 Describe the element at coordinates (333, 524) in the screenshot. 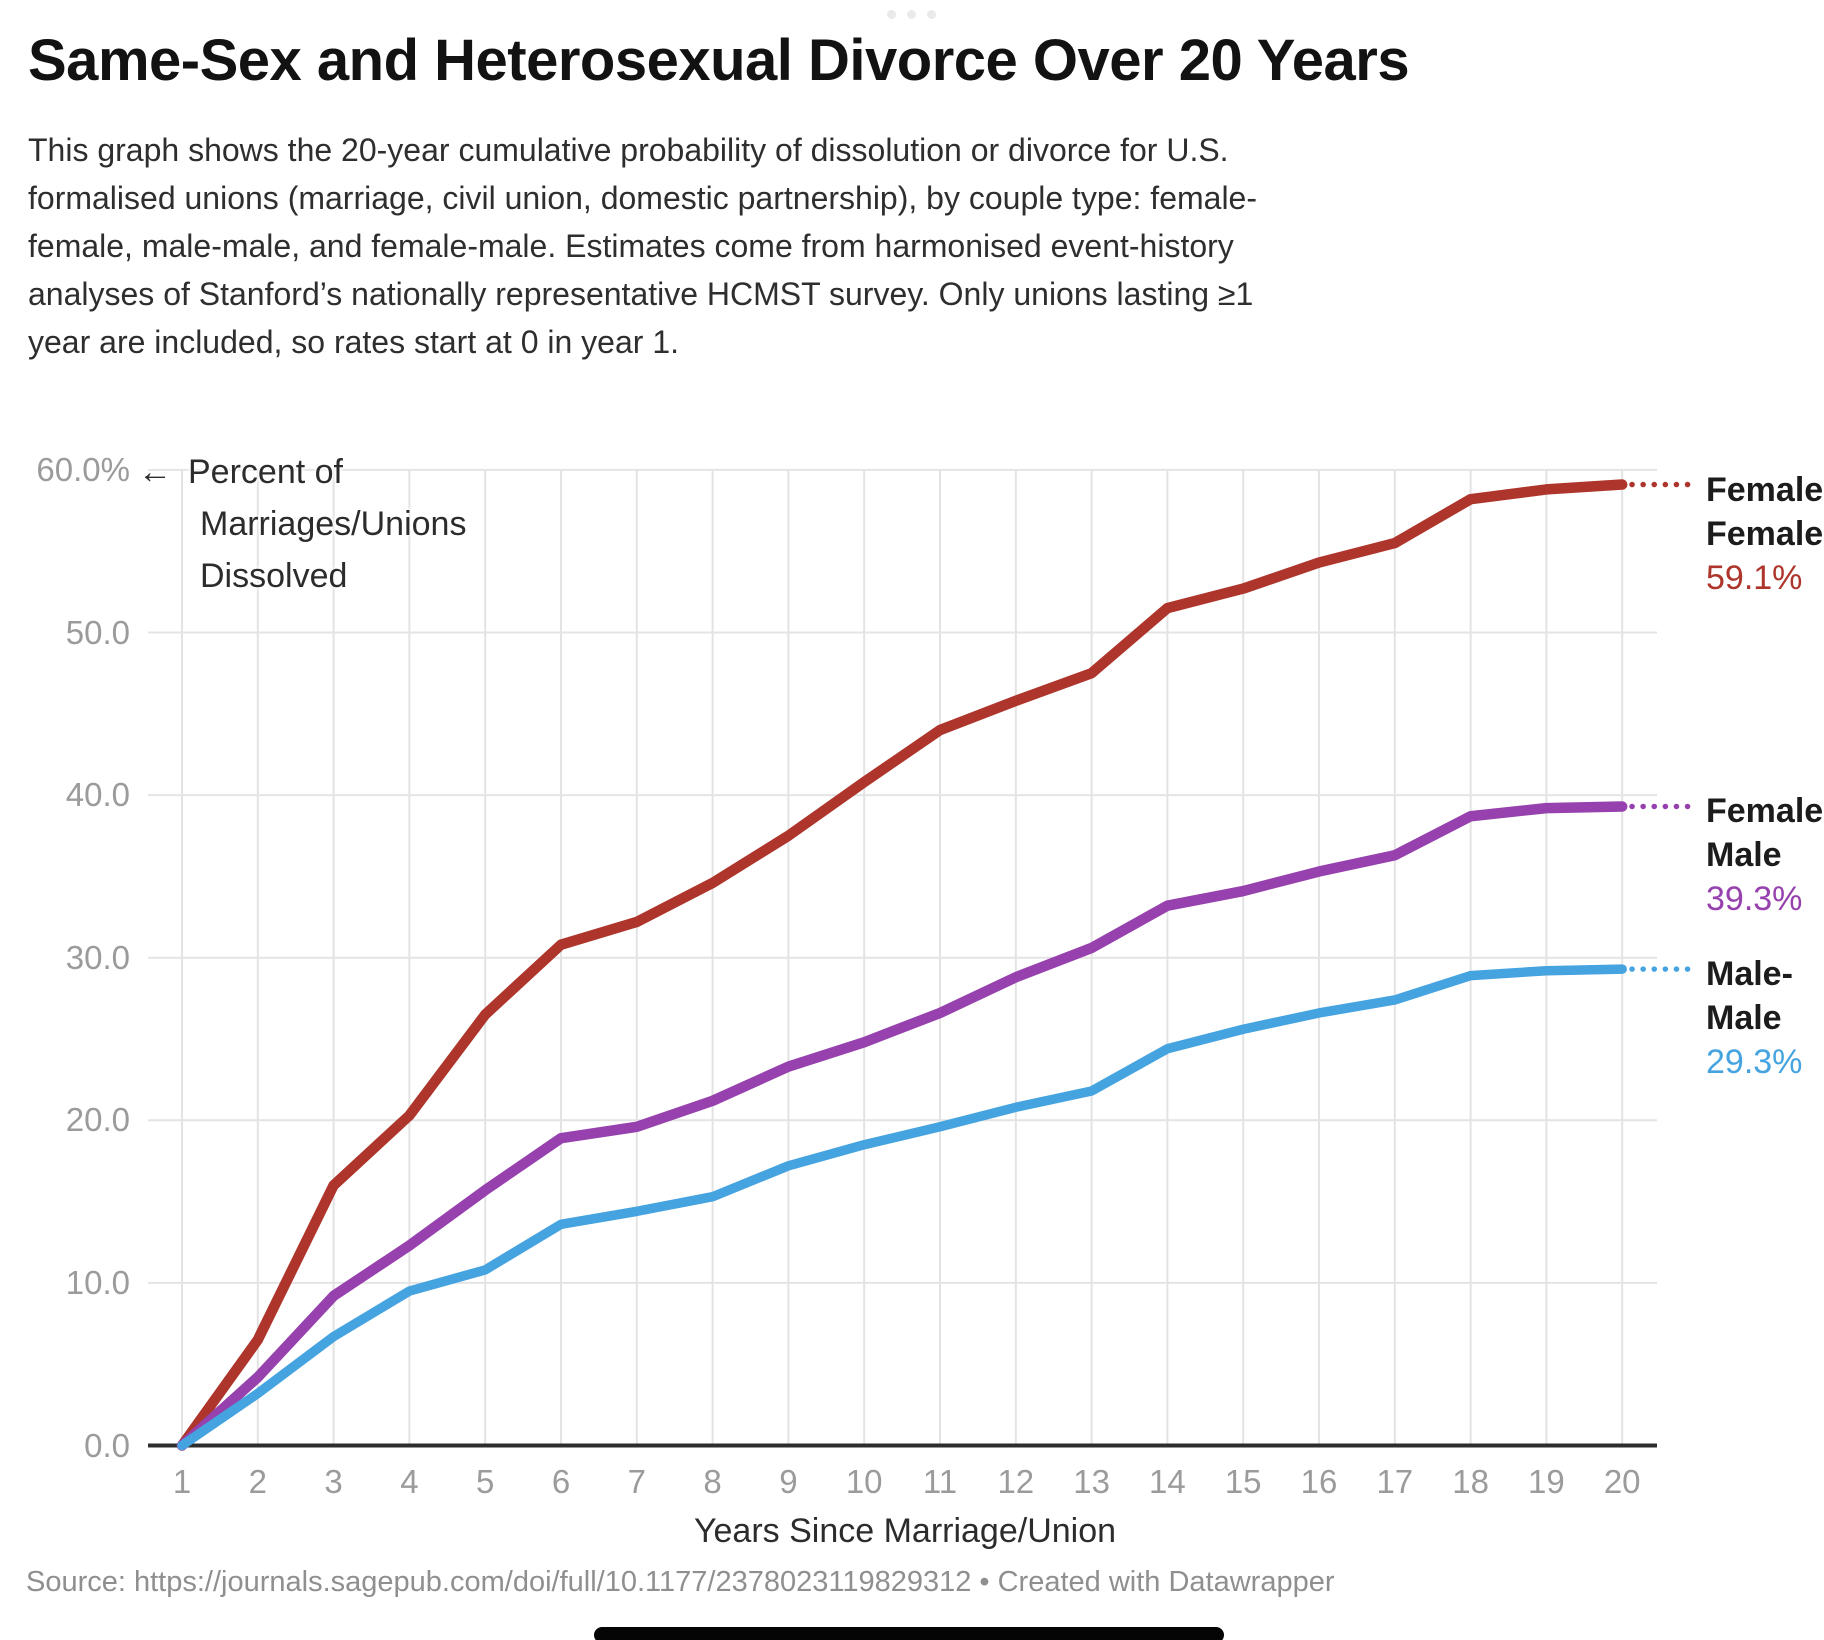

I see `annotation-line: Marriages/Unions` at that location.